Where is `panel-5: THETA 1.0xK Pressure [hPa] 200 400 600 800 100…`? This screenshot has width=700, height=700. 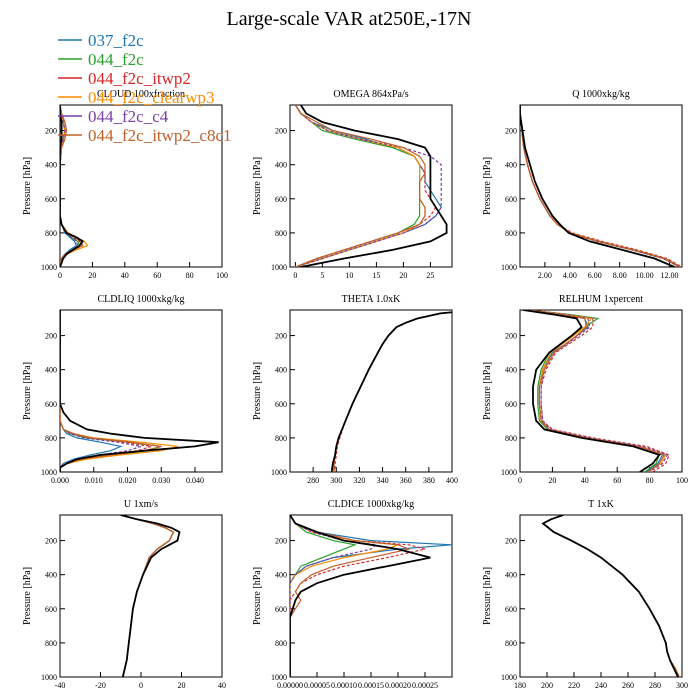
panel-5: THETA 1.0xK Pressure [hPa] 200 400 600 800 100… is located at coordinates (355, 389).